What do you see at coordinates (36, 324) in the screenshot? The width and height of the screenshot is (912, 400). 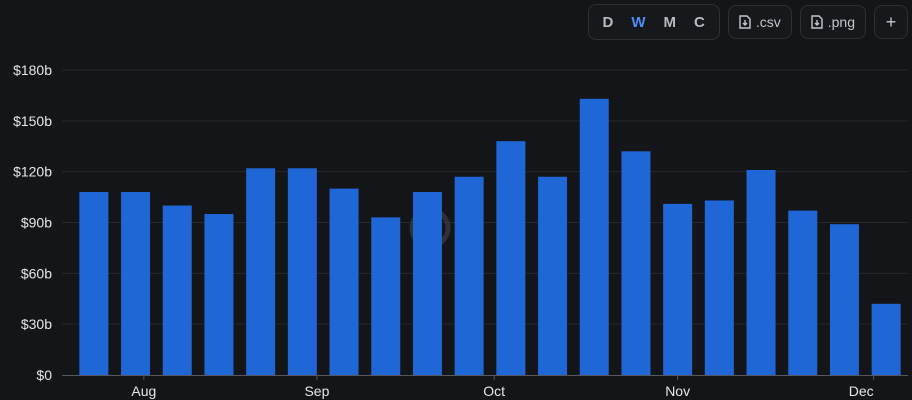 I see `y-tick-label: $30b` at bounding box center [36, 324].